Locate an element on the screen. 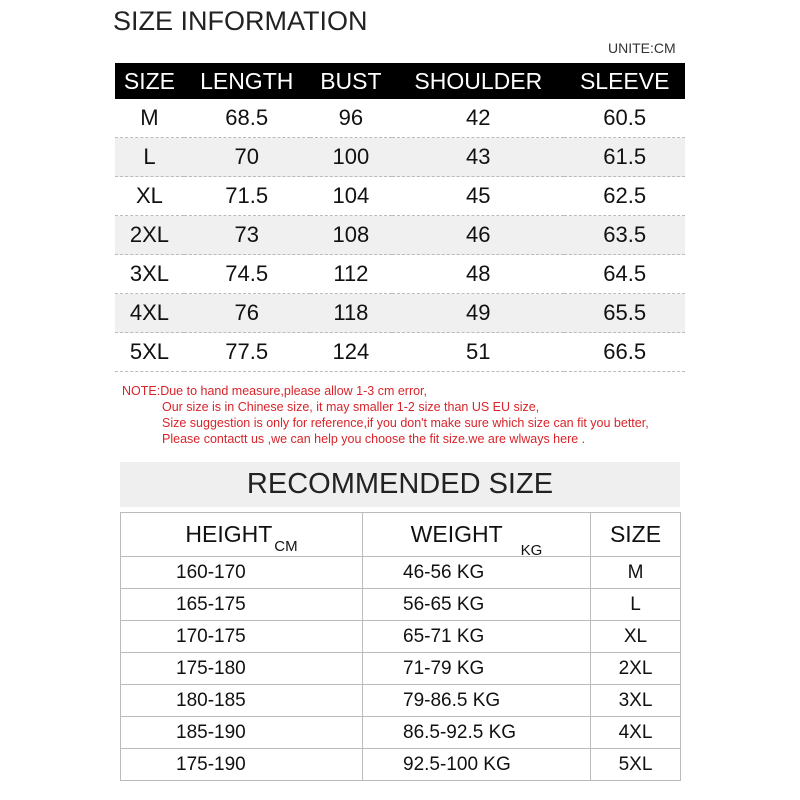 The image size is (800, 800). table-cell: 46 is located at coordinates (478, 235).